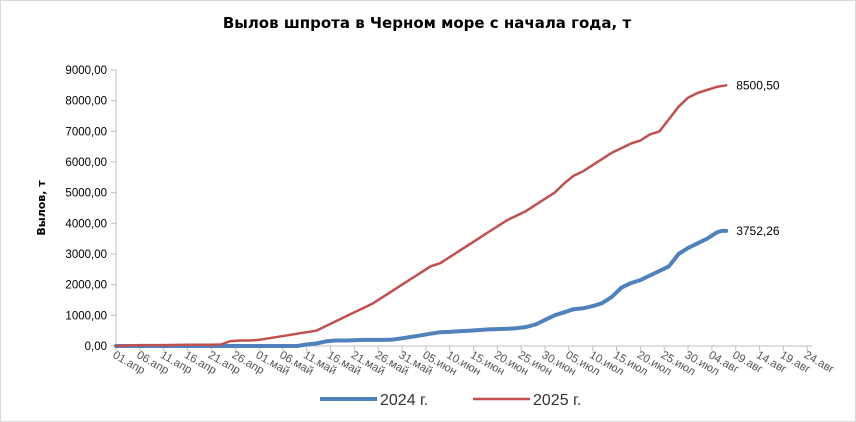  Describe the element at coordinates (96, 347) in the screenshot. I see `y-tick-label: 0,00` at that location.